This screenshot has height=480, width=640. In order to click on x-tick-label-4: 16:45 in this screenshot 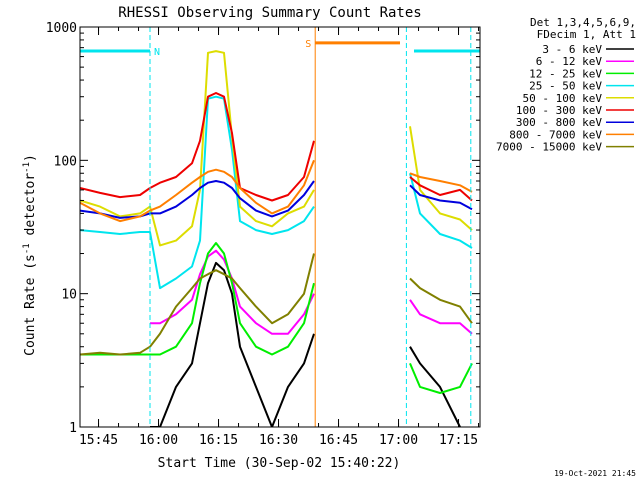, I will do `click(338, 440)`.